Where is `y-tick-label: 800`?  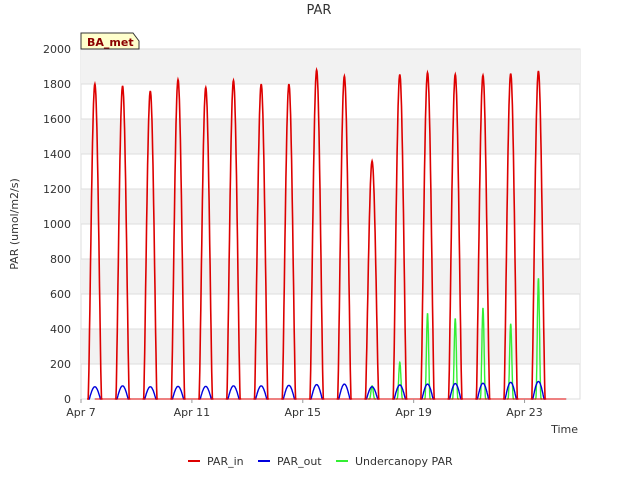 y-tick-label: 800 is located at coordinates (60, 259).